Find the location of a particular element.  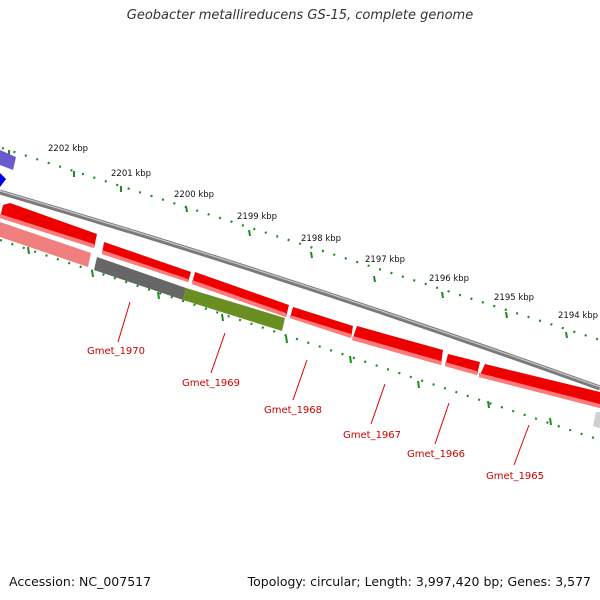

gene-faded is located at coordinates (45, 244).